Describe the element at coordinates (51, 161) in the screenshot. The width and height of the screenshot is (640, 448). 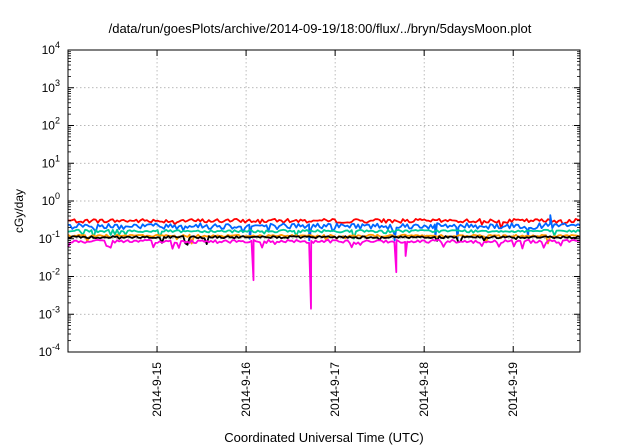
I see `y-tick-label: 10¹` at that location.